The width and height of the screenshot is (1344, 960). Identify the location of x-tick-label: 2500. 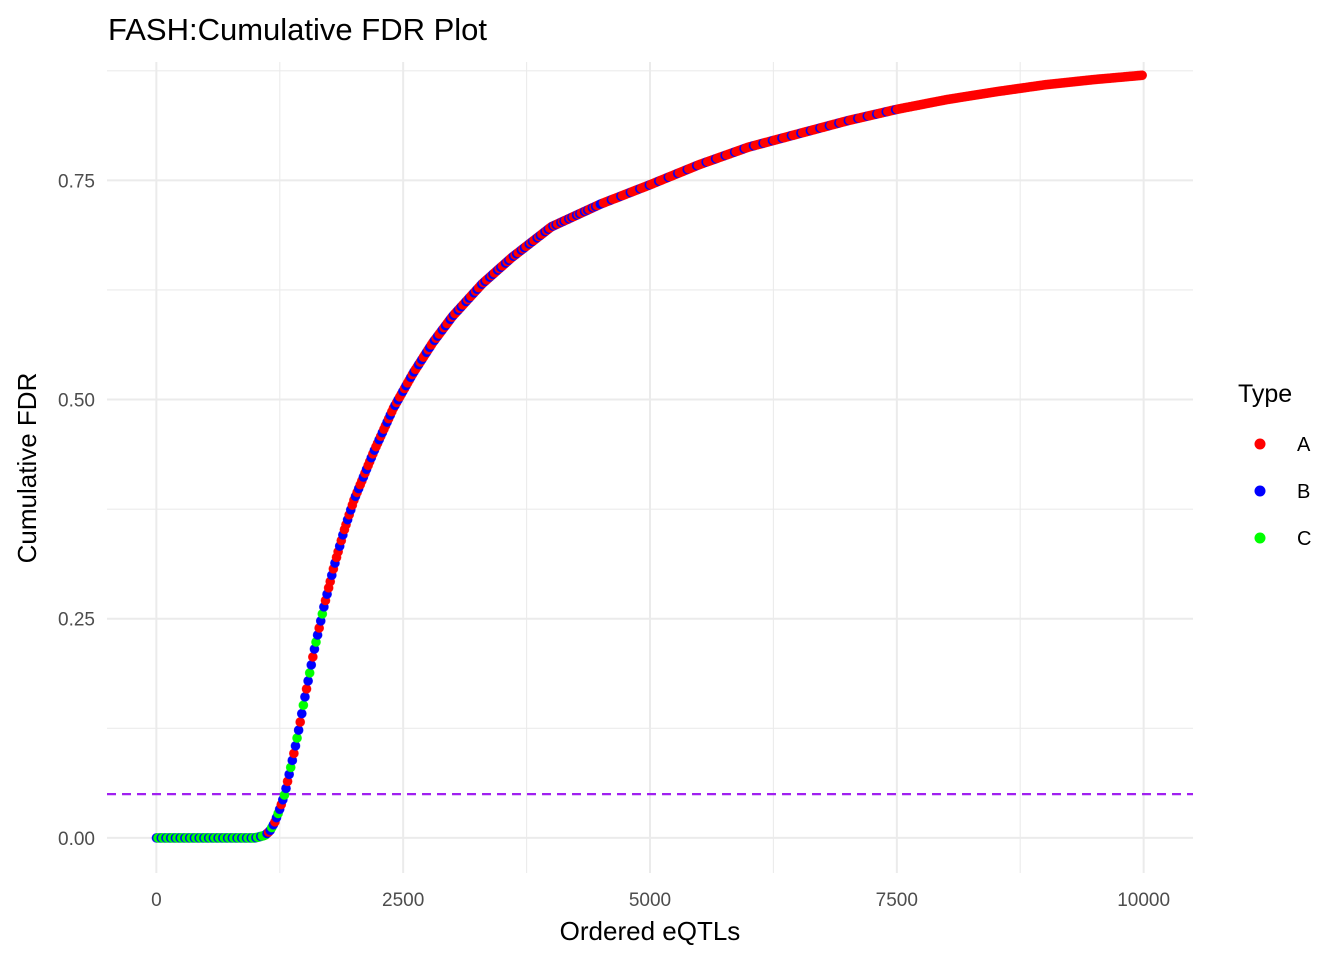
(403, 900).